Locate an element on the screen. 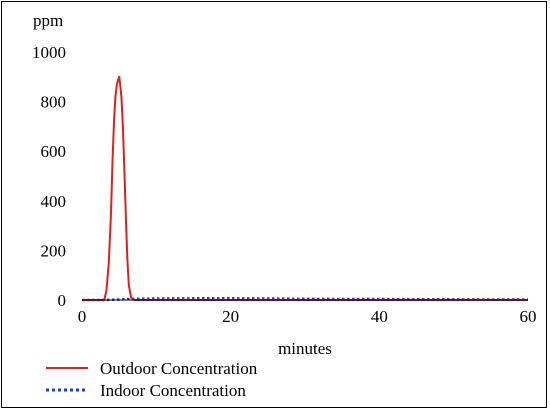 The width and height of the screenshot is (550, 411). series-line-indoor is located at coordinates (305, 299).